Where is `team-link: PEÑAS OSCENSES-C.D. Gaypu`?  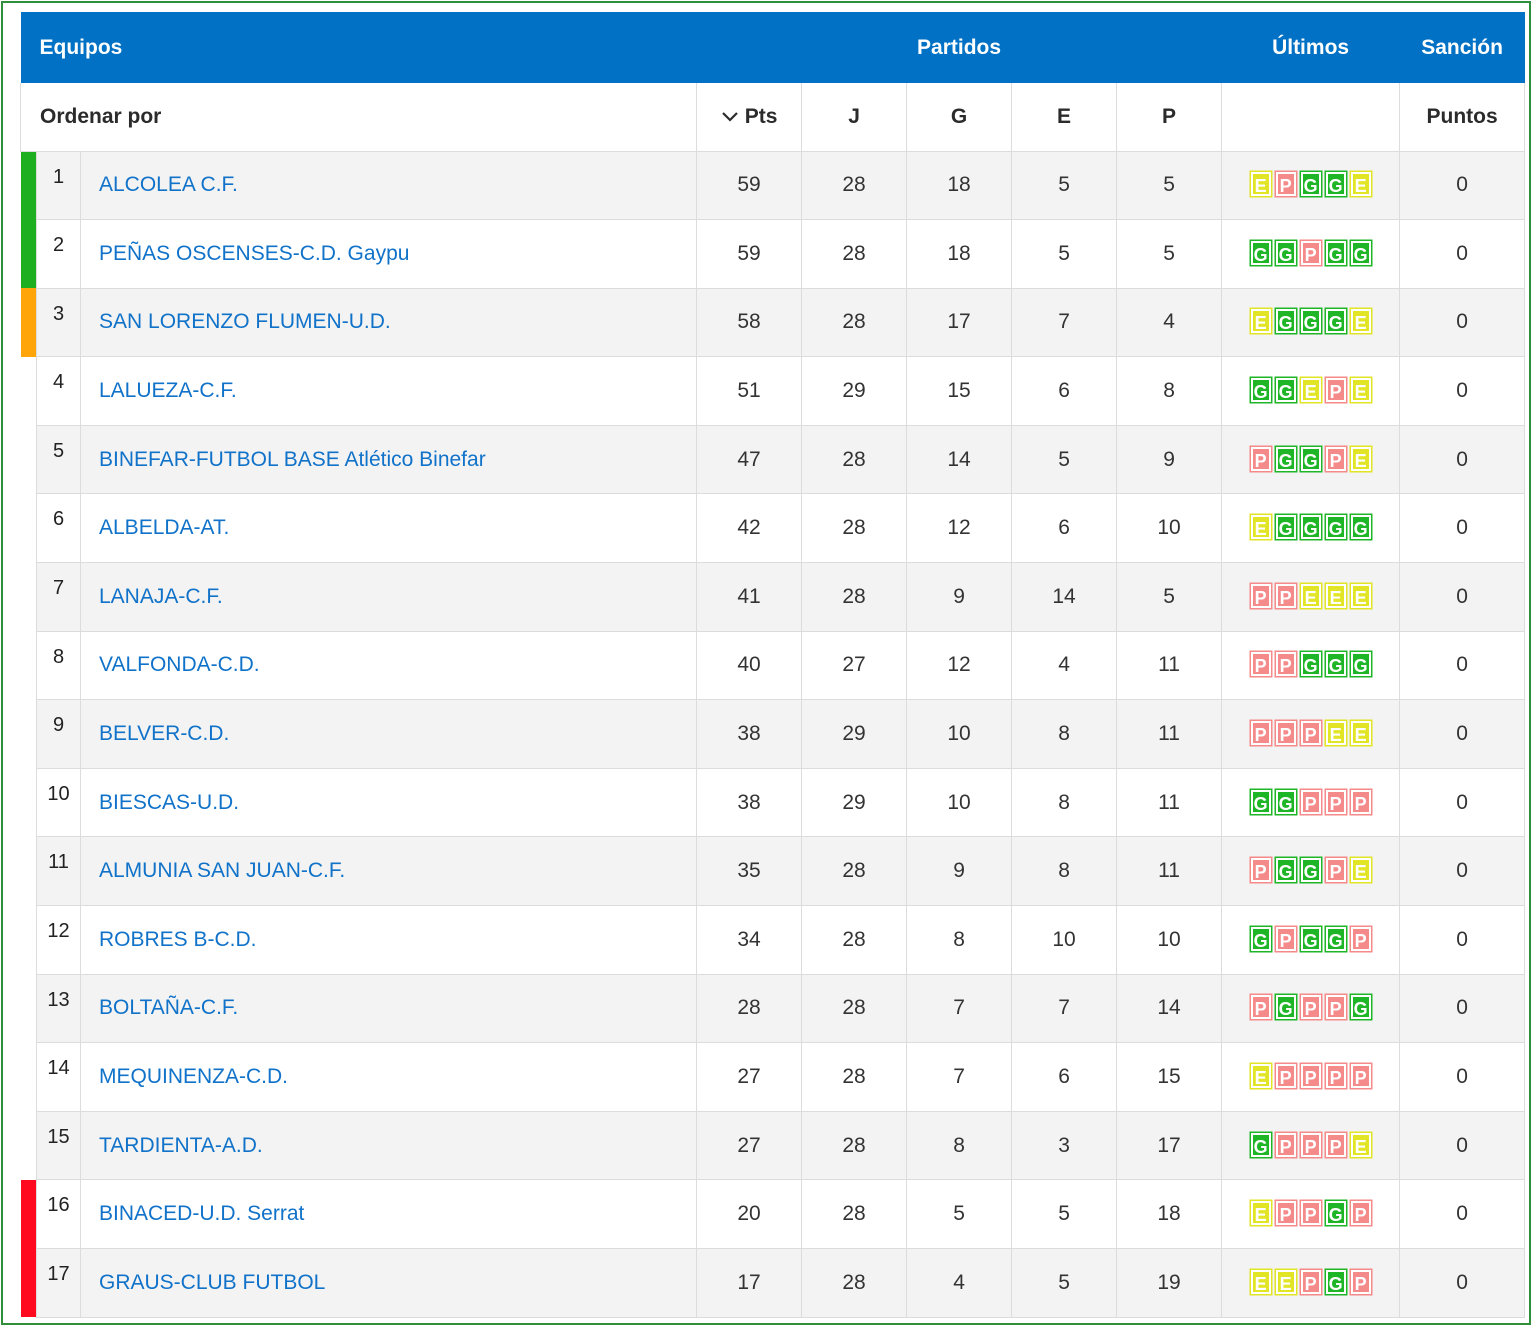 team-link: PEÑAS OSCENSES-C.D. Gaypu is located at coordinates (254, 253).